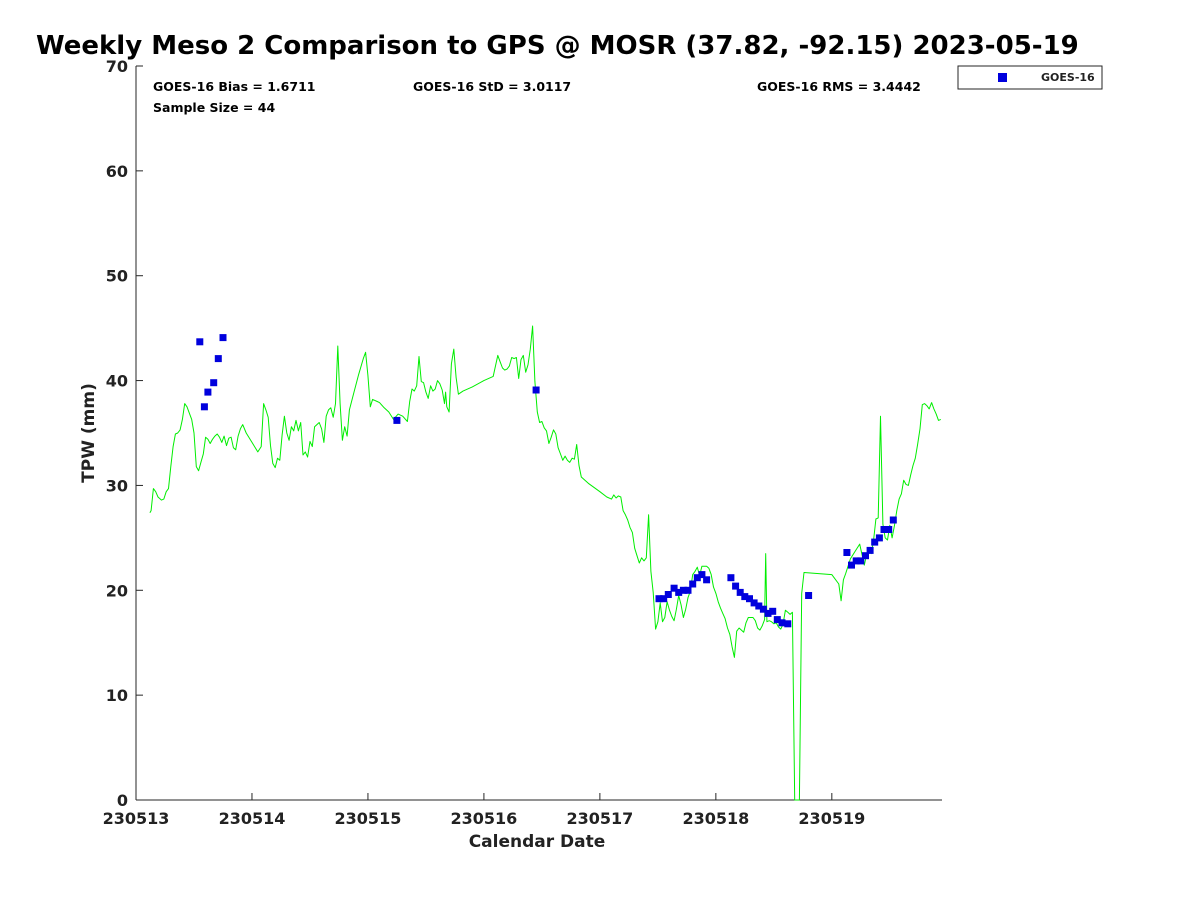  Describe the element at coordinates (368, 818) in the screenshot. I see `x-tick-label: 230515` at that location.